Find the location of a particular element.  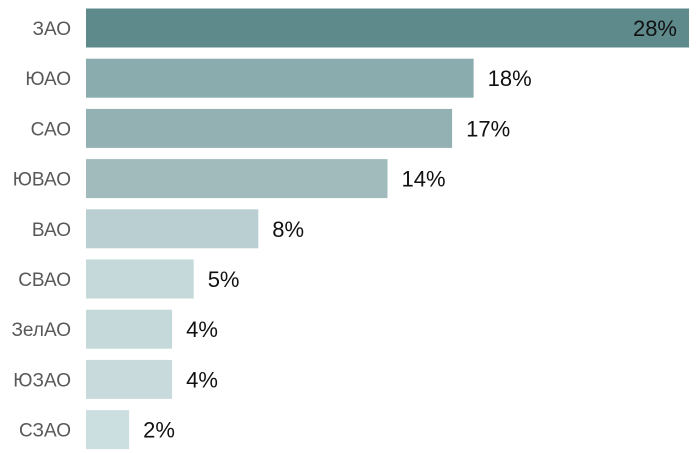

category-label: ЮАО is located at coordinates (48, 79).